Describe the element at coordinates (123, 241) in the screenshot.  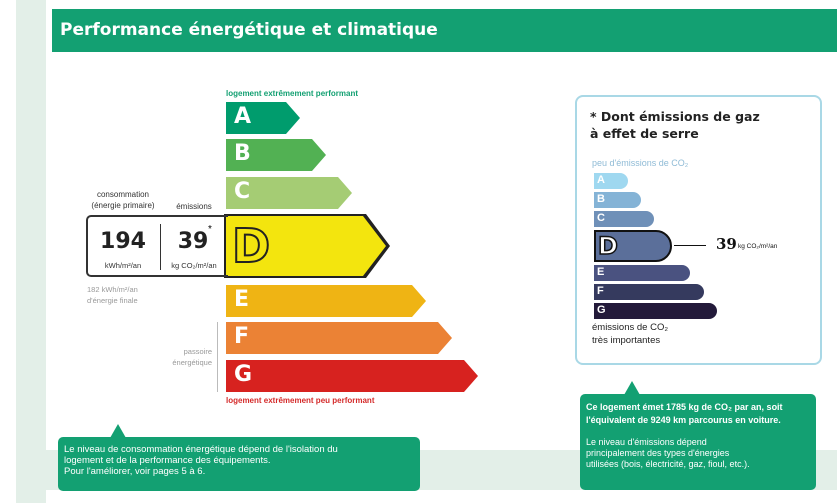
I see `consumption-value: 194` at that location.